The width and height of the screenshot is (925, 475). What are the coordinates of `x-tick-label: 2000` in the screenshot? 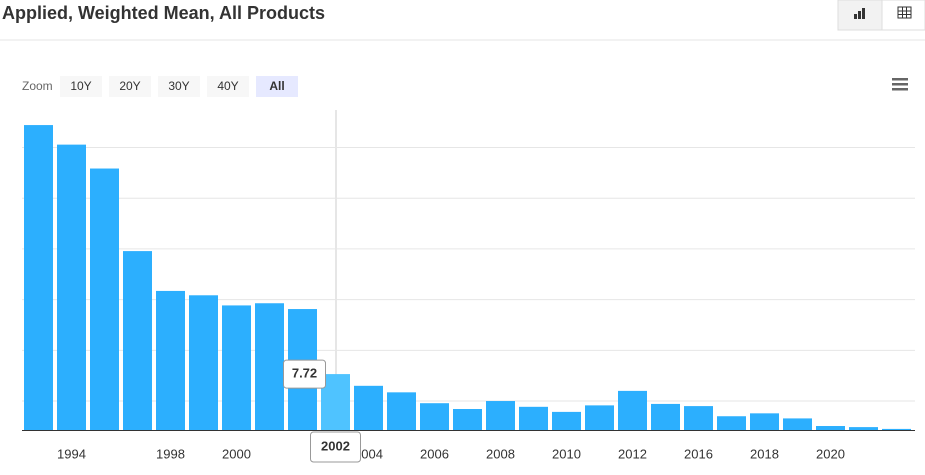 It's located at (236, 453).